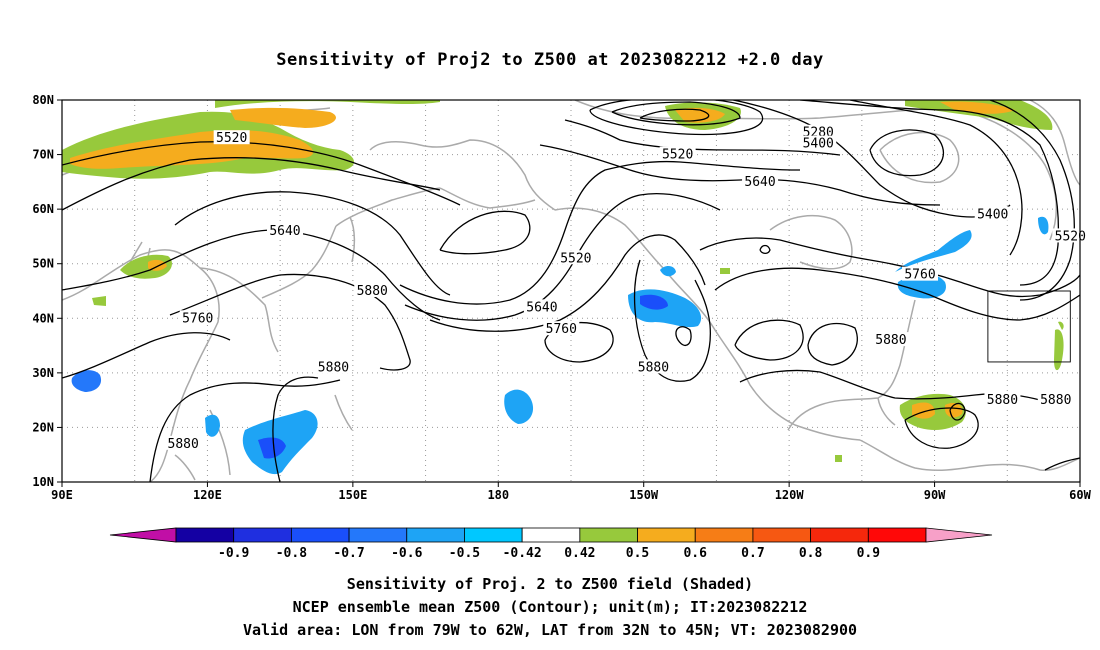 The image size is (1100, 650). What do you see at coordinates (62, 495) in the screenshot?
I see `lon-tick-label: 90E` at bounding box center [62, 495].